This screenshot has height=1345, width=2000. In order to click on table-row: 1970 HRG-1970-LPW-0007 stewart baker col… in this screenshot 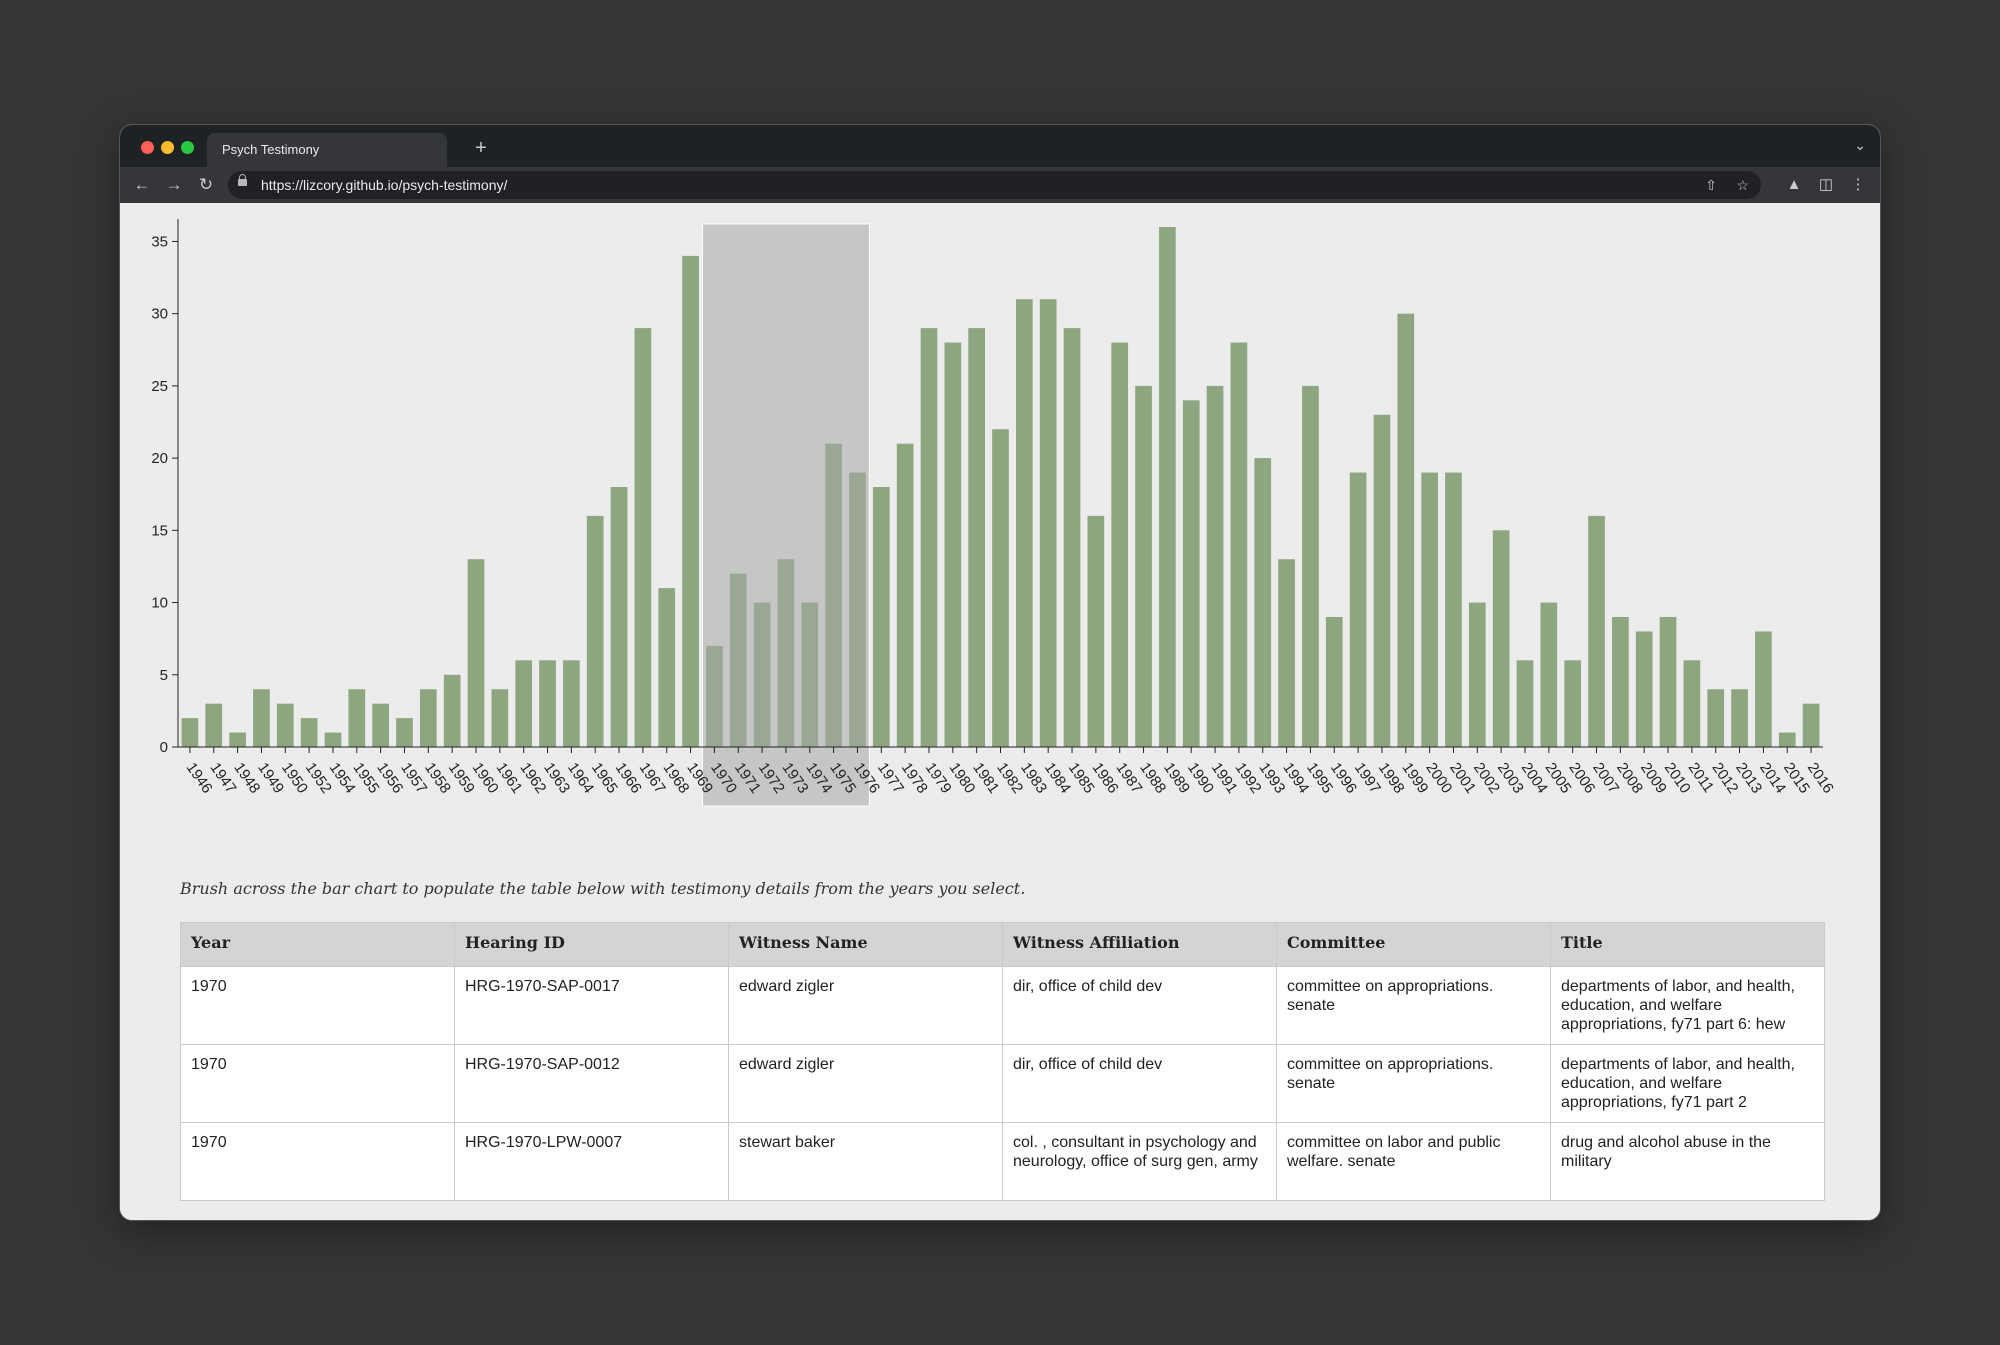, I will do `click(1002, 1161)`.